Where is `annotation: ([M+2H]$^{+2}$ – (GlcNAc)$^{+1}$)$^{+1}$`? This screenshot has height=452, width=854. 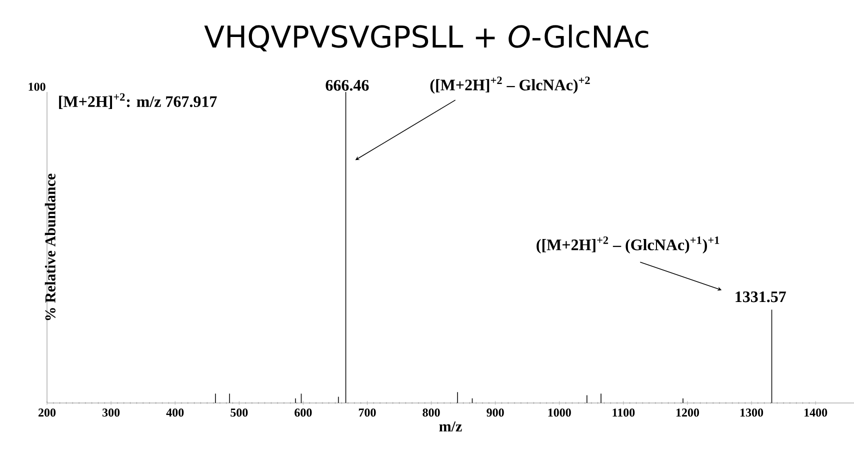 annotation: ([M+2H]$^{+2}$ – (GlcNAc)$^{+1}$)$^{+1}$ is located at coordinates (628, 245).